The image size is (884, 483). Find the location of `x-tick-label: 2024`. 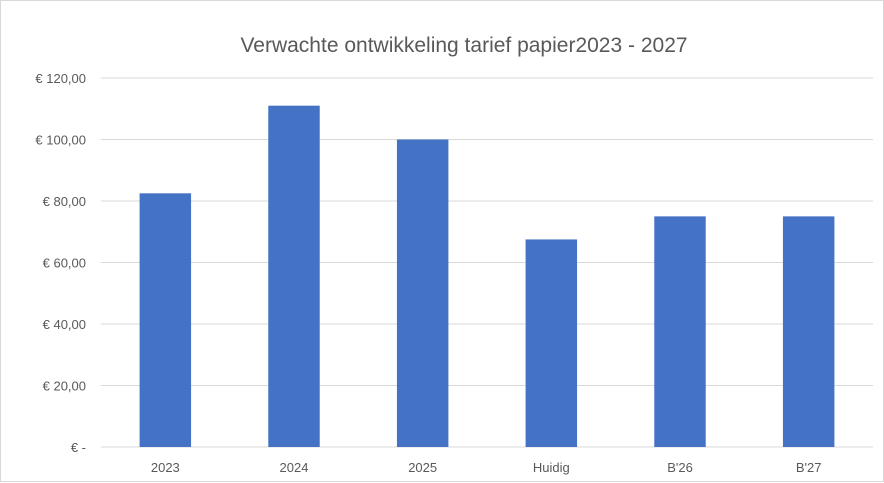

x-tick-label: 2024 is located at coordinates (294, 467).